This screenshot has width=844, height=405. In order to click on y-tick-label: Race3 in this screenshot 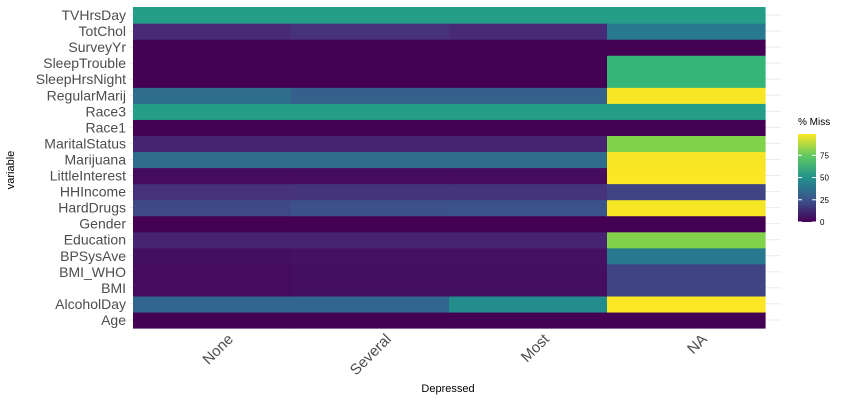, I will do `click(106, 111)`.